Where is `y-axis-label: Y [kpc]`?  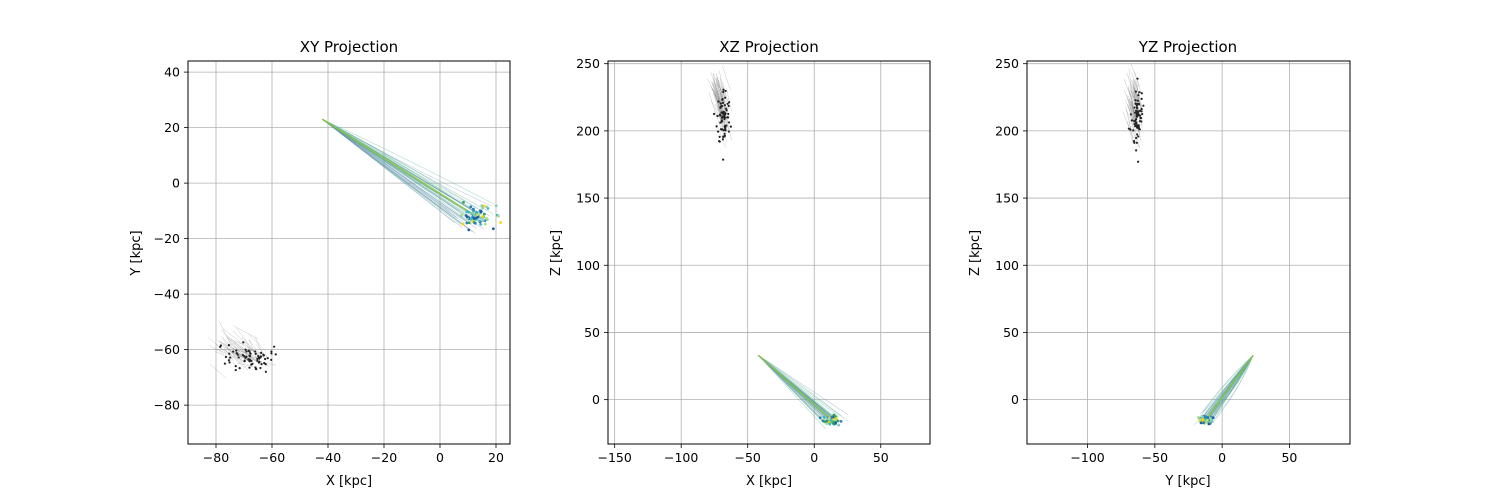
y-axis-label: Y [kpc] is located at coordinates (136, 253).